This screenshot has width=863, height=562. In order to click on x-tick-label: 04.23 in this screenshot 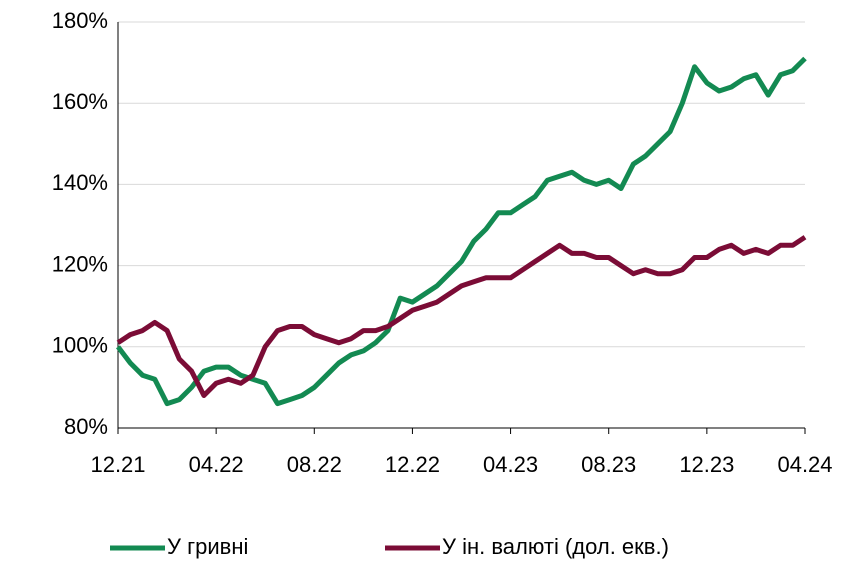, I will do `click(510, 464)`.